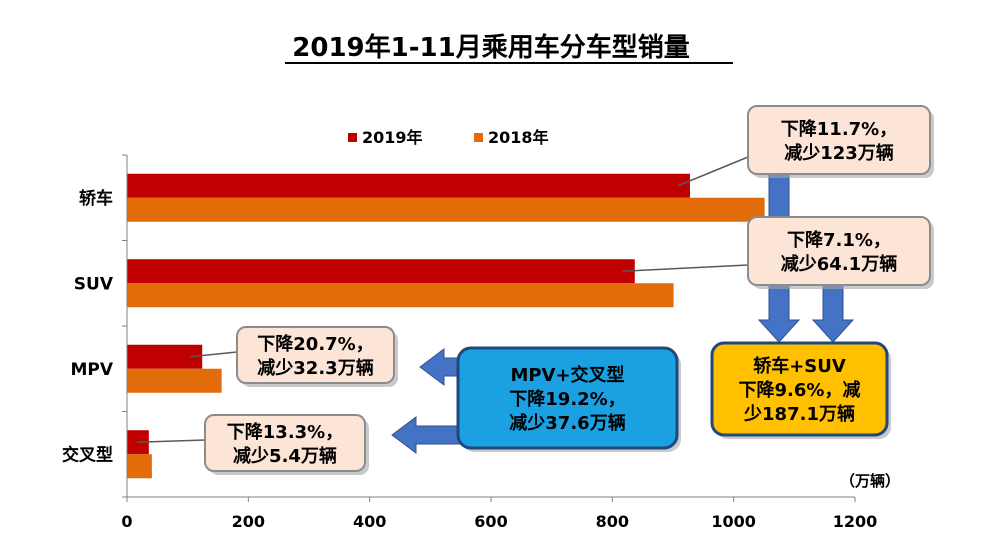 The image size is (983, 535). I want to click on annotation-suv: 下降7.1%，减少64.1万辆, so click(840, 252).